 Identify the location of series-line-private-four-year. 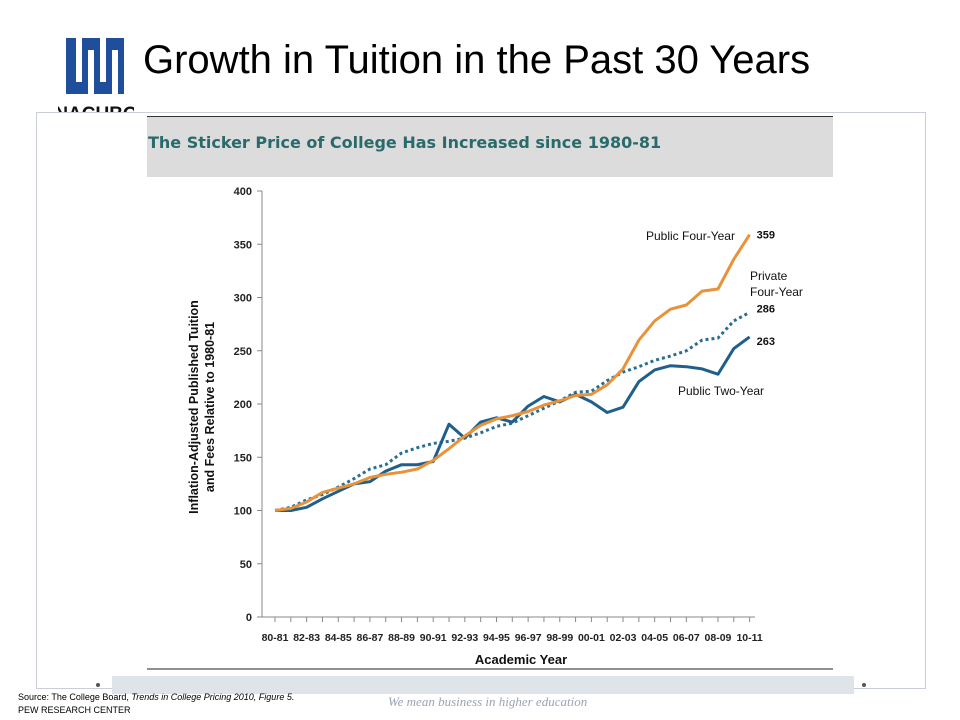
(512, 411).